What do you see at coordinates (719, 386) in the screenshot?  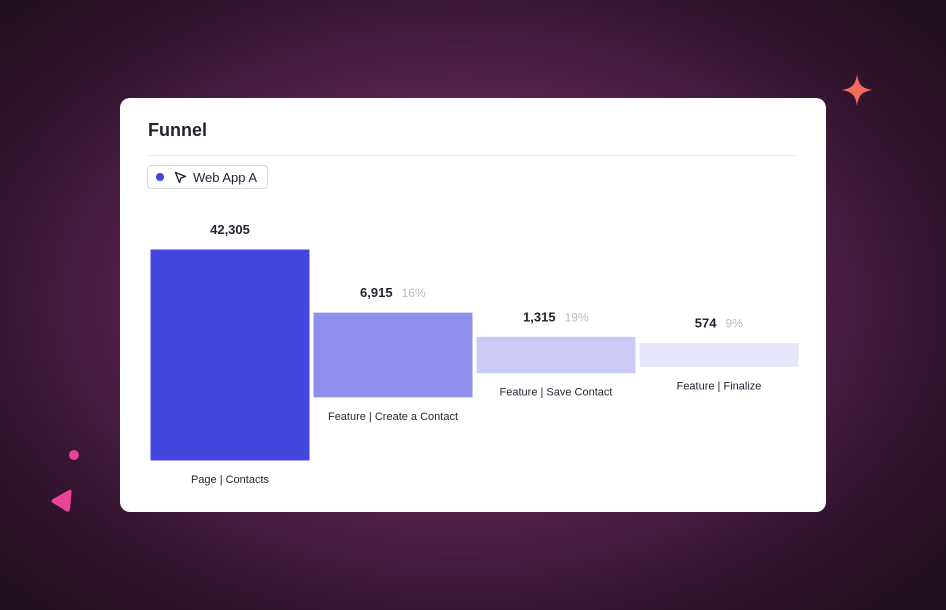 I see `category-label: Feature | Finalize` at bounding box center [719, 386].